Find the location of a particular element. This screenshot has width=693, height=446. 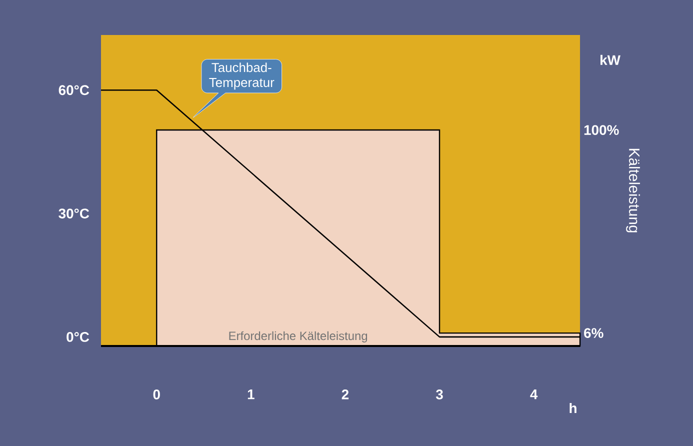

y-tick-label: 0°C is located at coordinates (78, 337).